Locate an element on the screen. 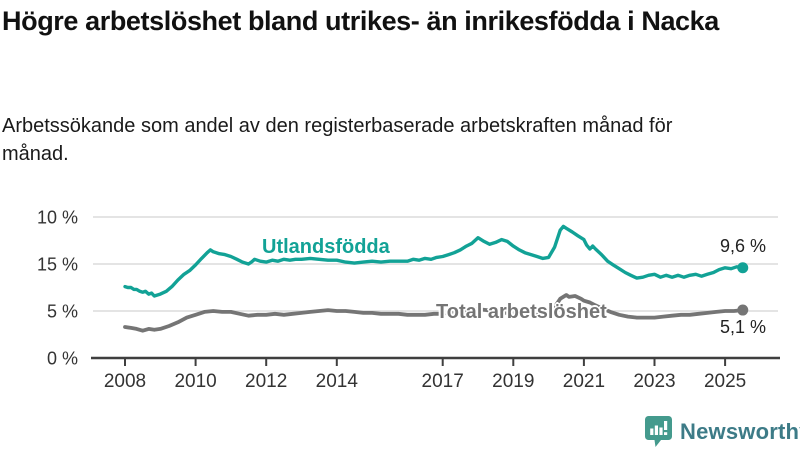  x-tick-label: 2023 is located at coordinates (654, 381).